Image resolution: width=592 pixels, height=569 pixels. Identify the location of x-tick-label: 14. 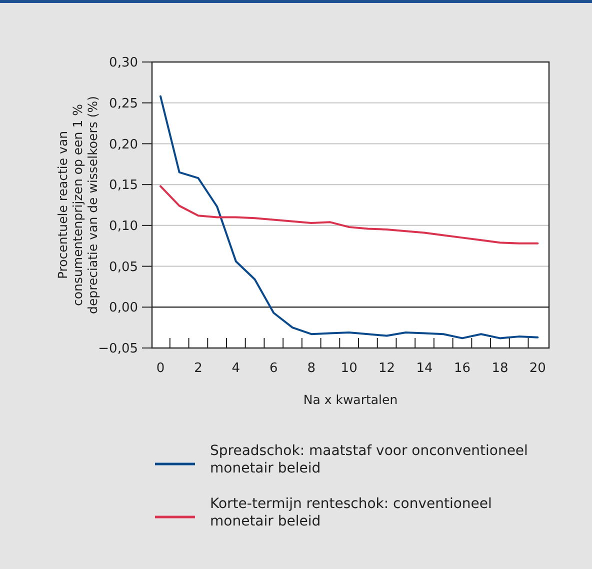
(424, 368).